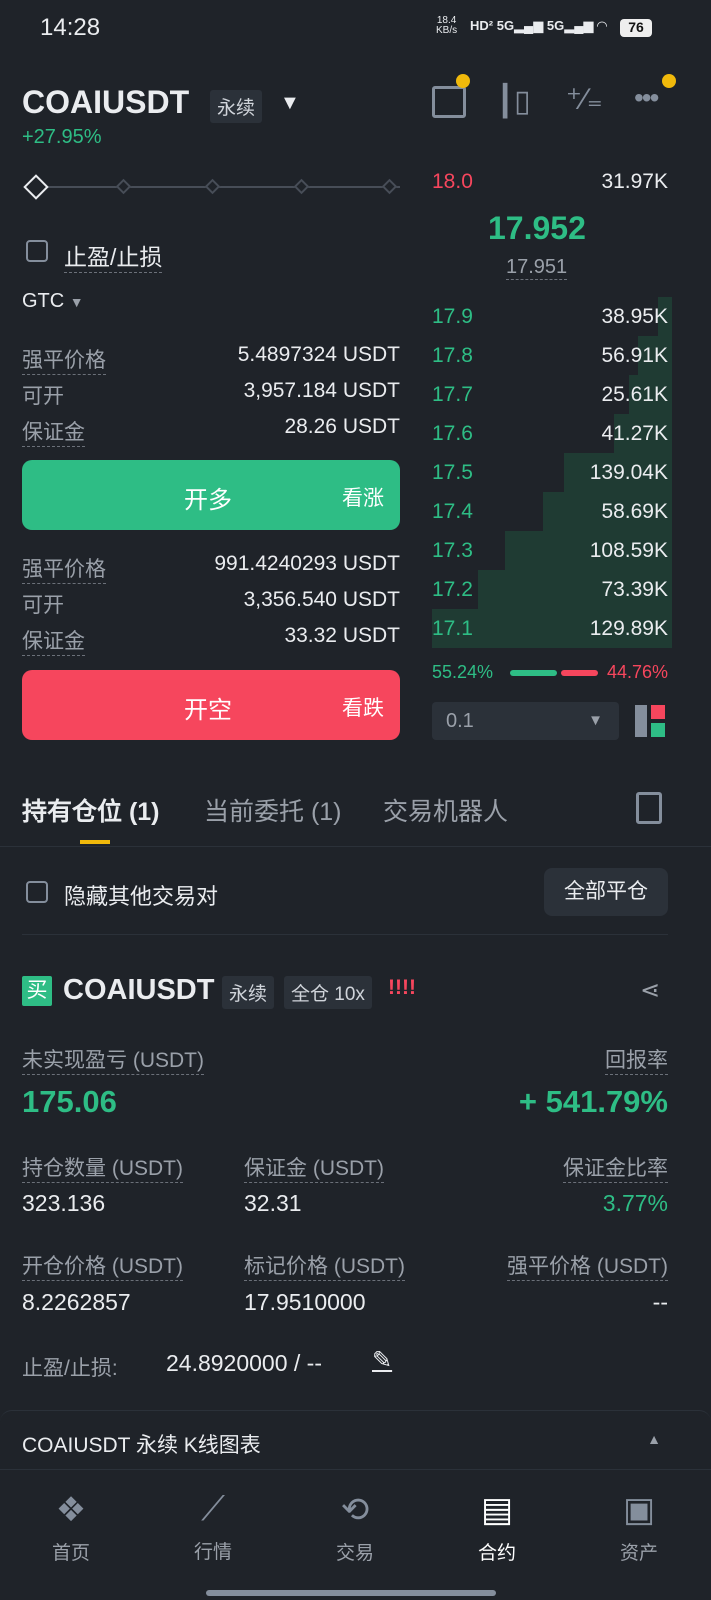 The image size is (711, 1600). I want to click on edit-icon: ✎, so click(382, 1360).